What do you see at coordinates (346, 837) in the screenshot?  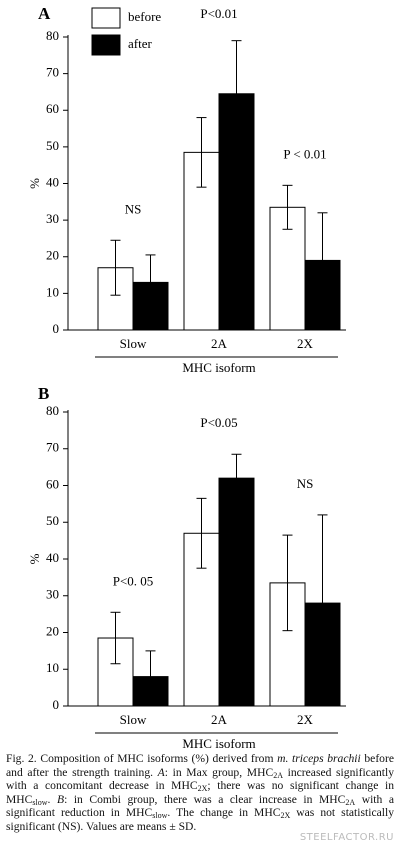 I see `watermark: STEELFACTOR.RU` at bounding box center [346, 837].